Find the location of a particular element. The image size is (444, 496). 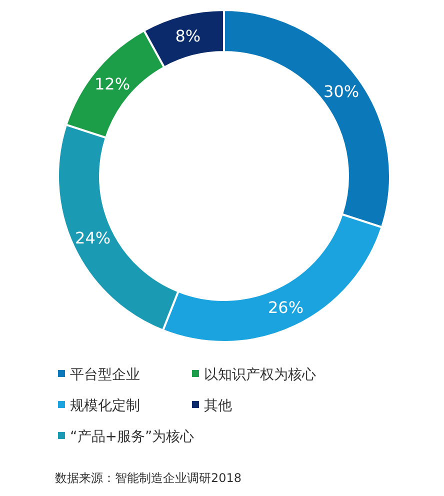

legend-label: “产品+服务”为核心 is located at coordinates (132, 437).